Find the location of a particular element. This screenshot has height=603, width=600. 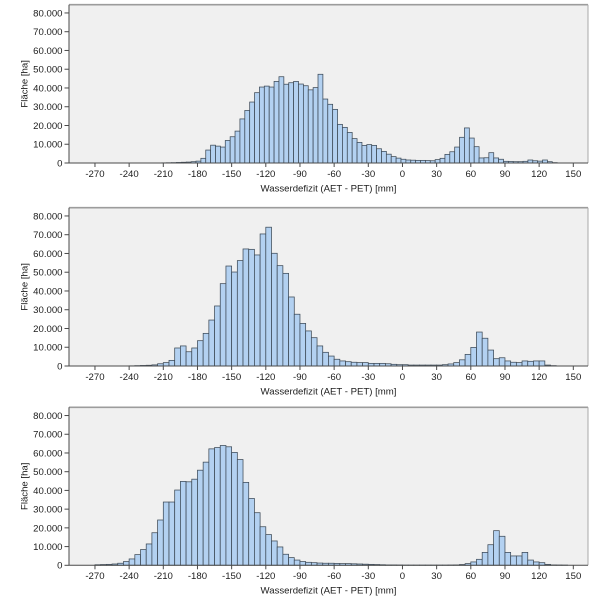

x-tick-label: -240 is located at coordinates (129, 174).